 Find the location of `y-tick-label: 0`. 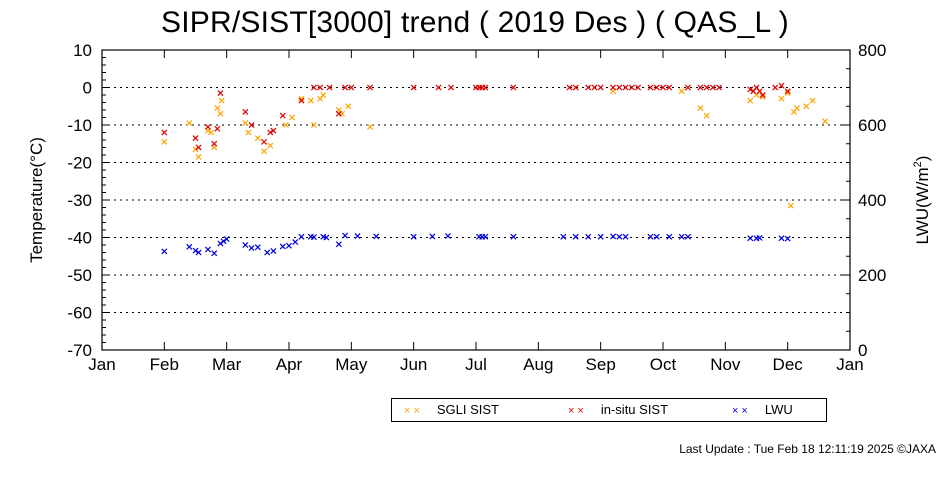

y-tick-label: 0 is located at coordinates (87, 88).